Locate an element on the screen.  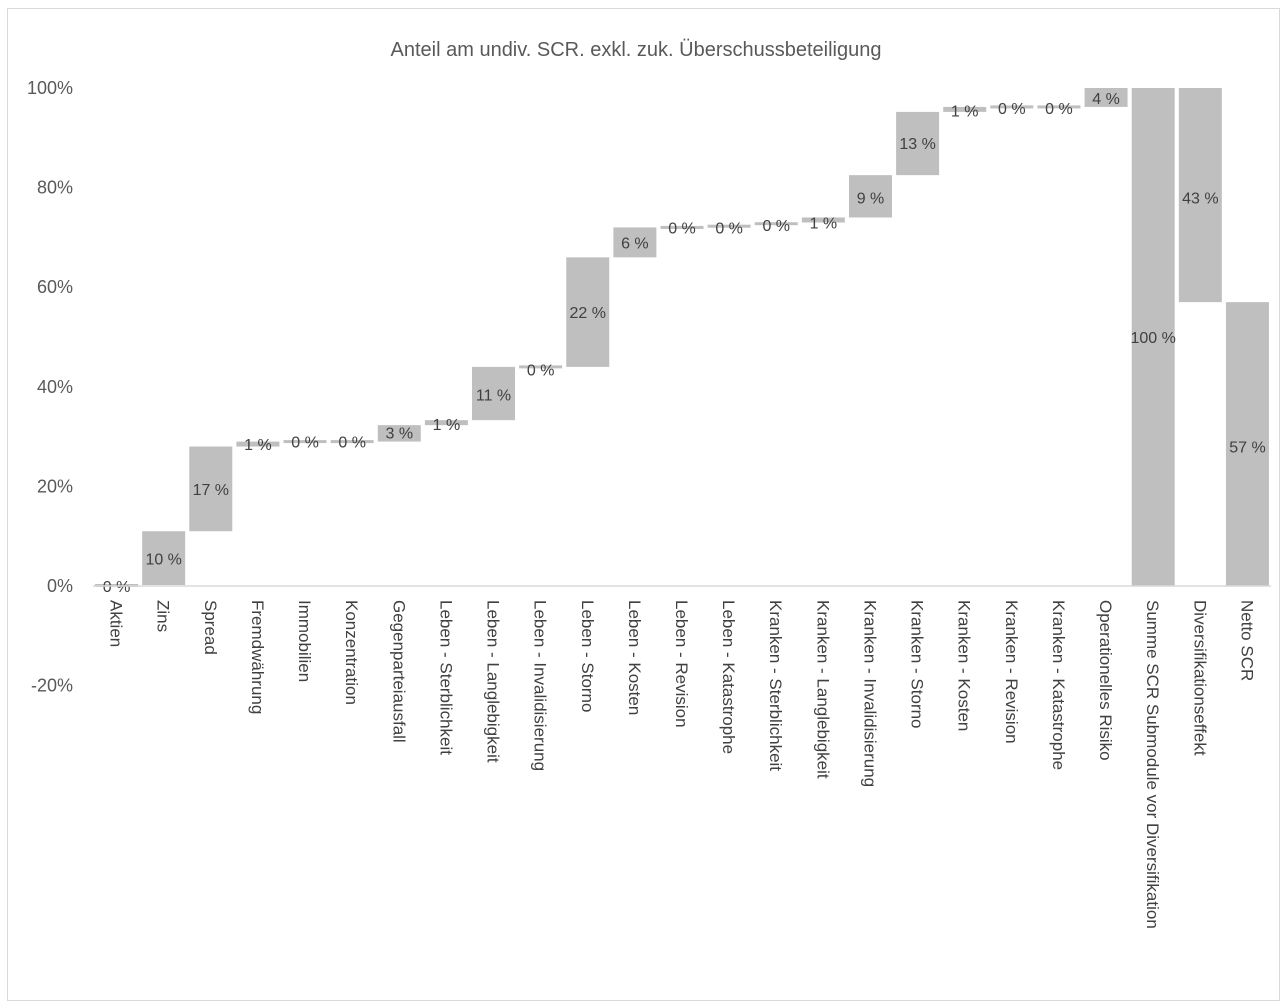
category-label: Kranken - Langlebigkeit is located at coordinates (822, 689).